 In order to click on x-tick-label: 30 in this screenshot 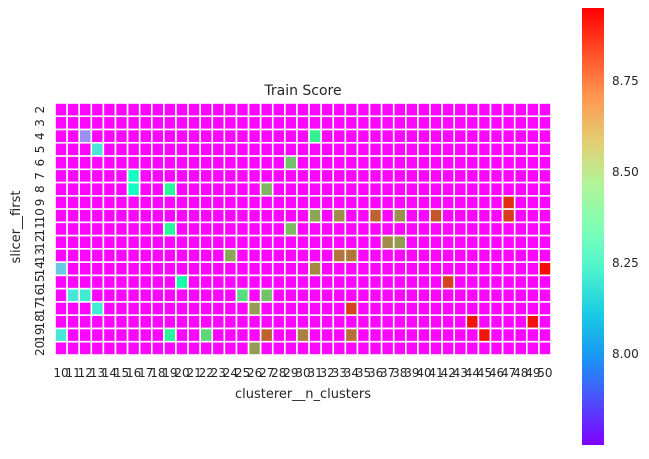, I will do `click(302, 373)`.